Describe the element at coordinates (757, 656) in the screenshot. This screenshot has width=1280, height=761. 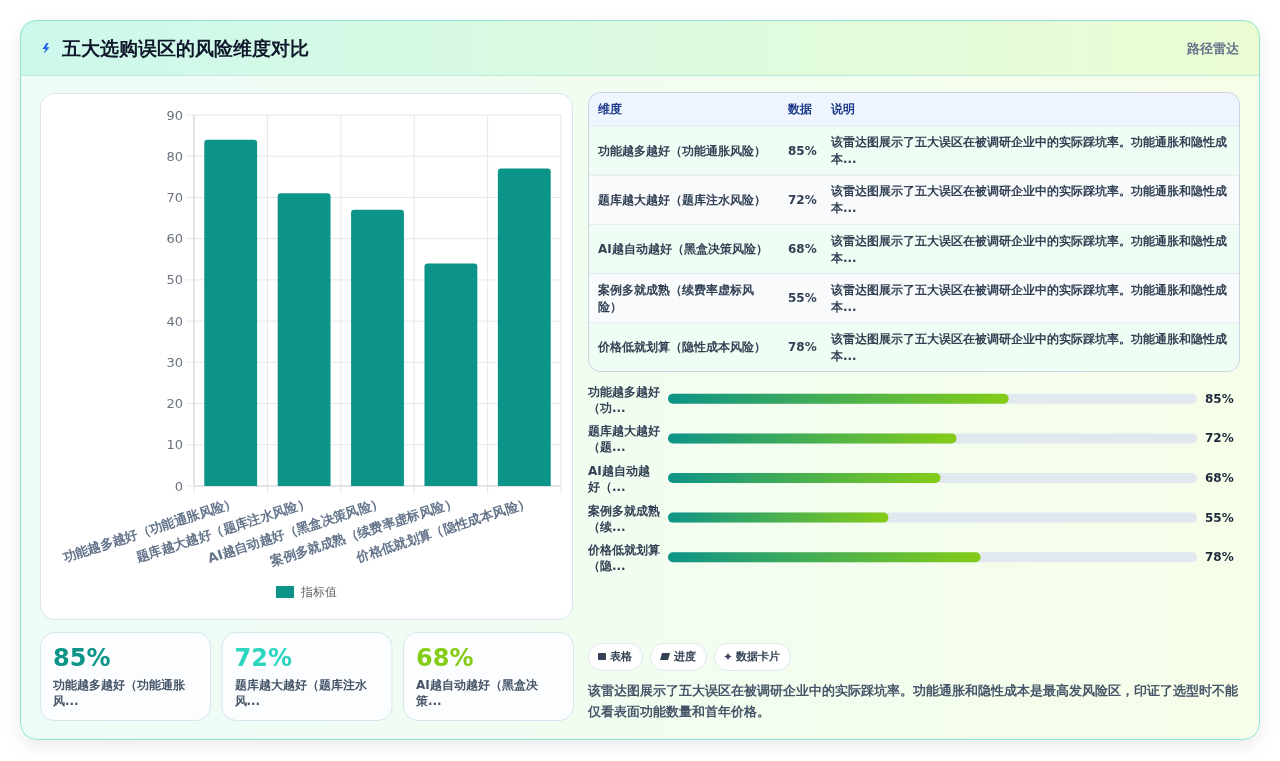
I see `text: 数据卡片` at that location.